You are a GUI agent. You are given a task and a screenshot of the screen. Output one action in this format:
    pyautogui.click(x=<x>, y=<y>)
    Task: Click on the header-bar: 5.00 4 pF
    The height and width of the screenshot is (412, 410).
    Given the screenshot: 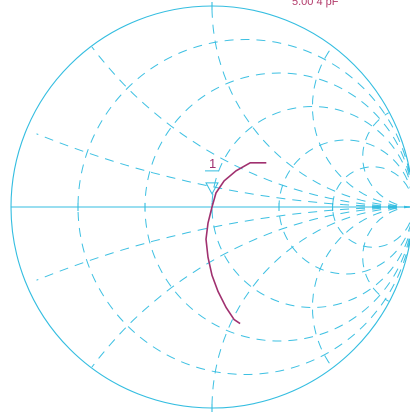 What is the action you would take?
    pyautogui.click(x=205, y=5)
    